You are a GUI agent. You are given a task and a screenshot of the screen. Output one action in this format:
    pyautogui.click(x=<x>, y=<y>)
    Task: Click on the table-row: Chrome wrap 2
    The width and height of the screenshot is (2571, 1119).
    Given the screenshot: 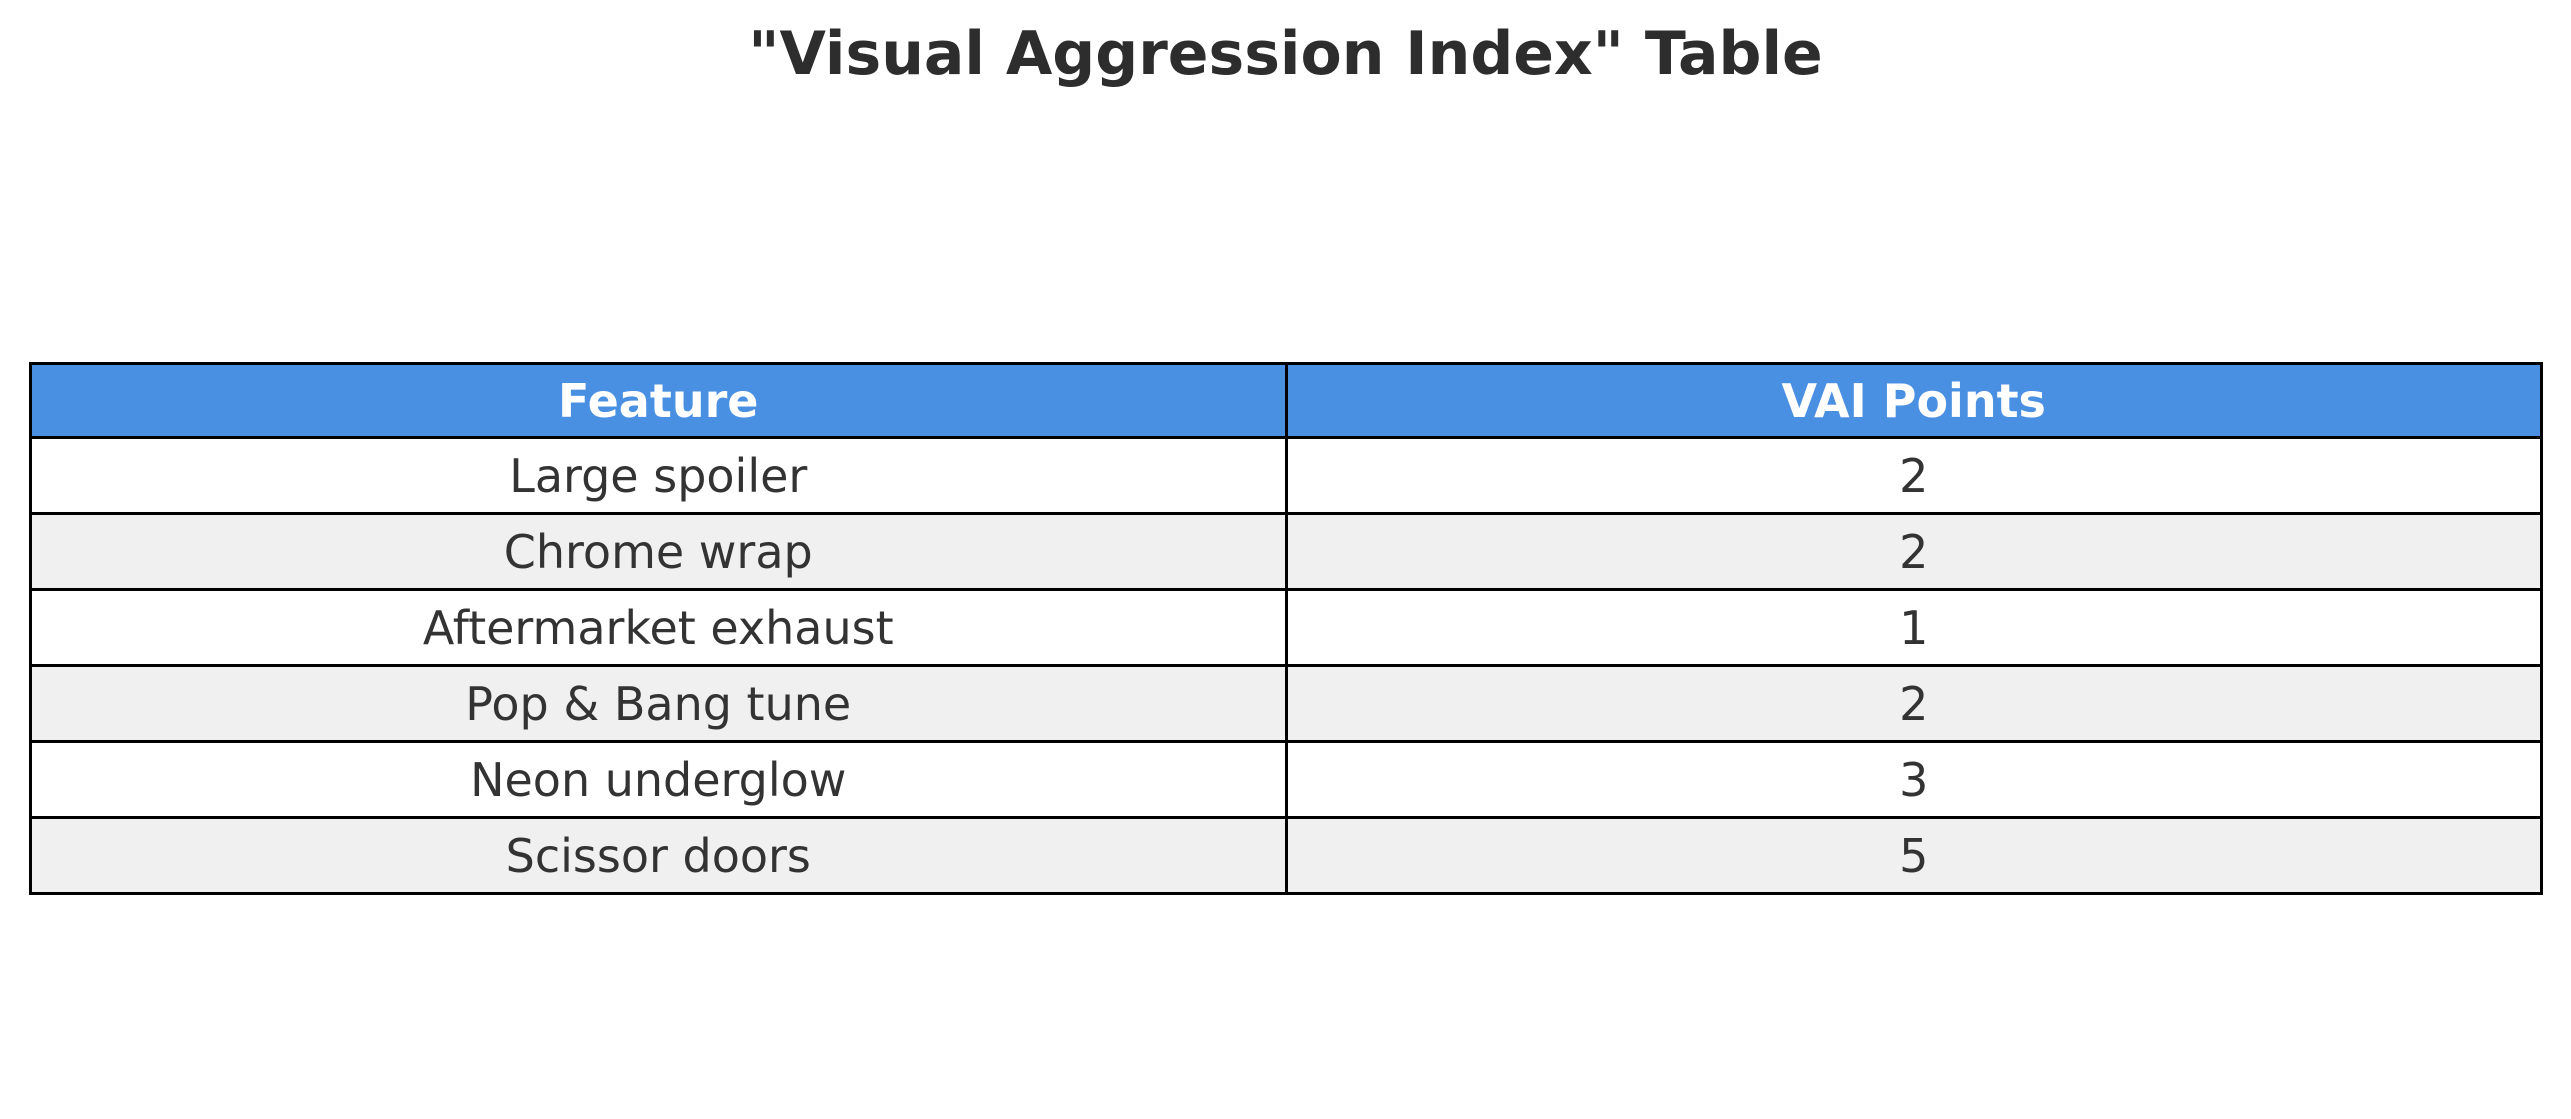 What is the action you would take?
    pyautogui.click(x=1286, y=551)
    